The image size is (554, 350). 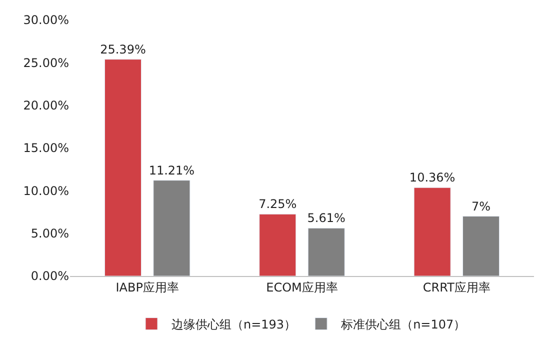 What do you see at coordinates (326, 218) in the screenshot?
I see `data-label: 5.61%` at bounding box center [326, 218].